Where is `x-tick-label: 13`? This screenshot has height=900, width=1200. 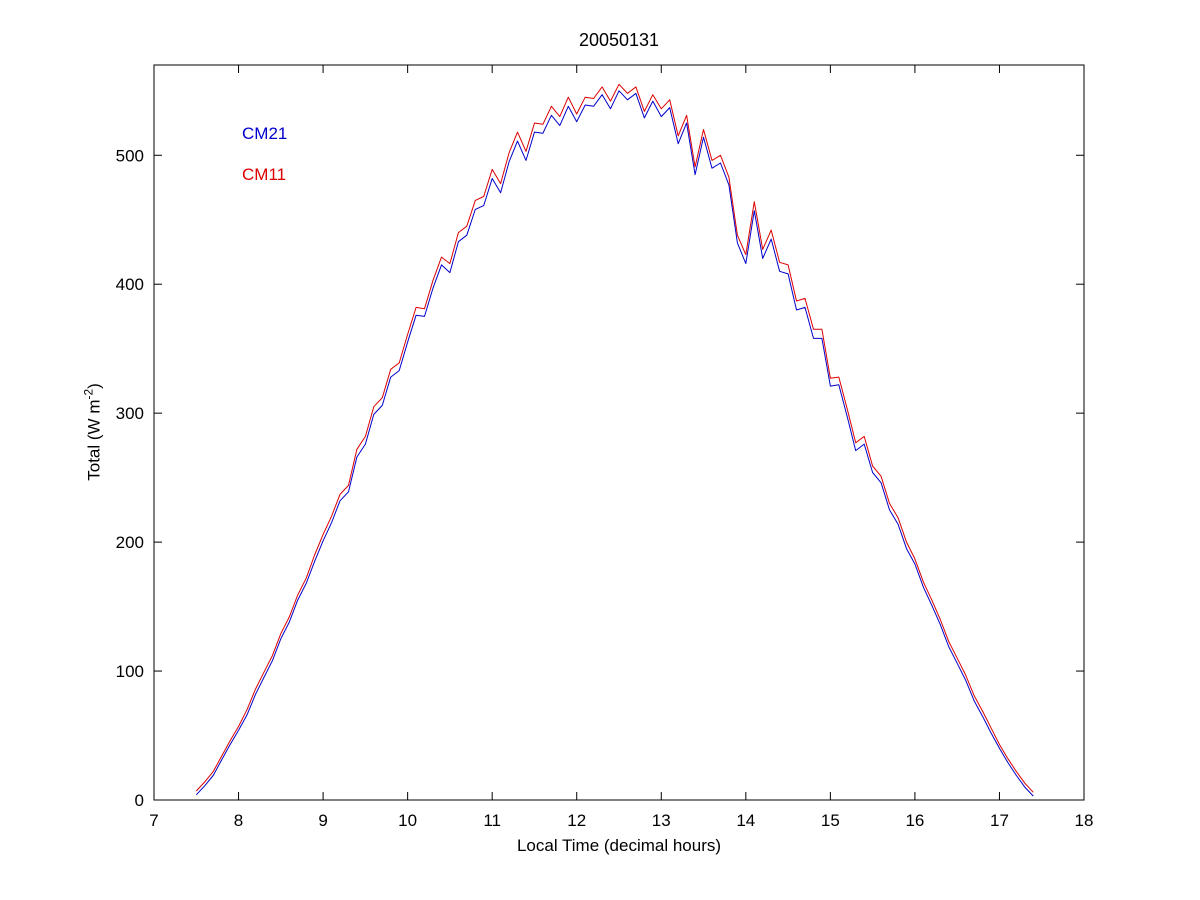
x-tick-label: 13 is located at coordinates (661, 820).